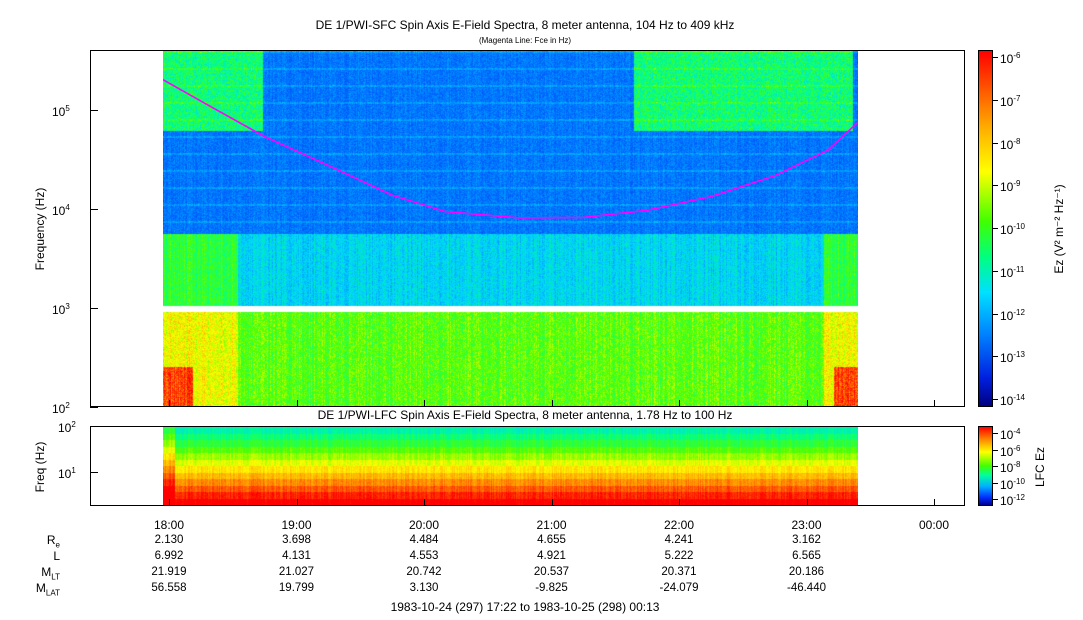 The width and height of the screenshot is (1083, 620). I want to click on ephem-value: 4.241, so click(679, 540).